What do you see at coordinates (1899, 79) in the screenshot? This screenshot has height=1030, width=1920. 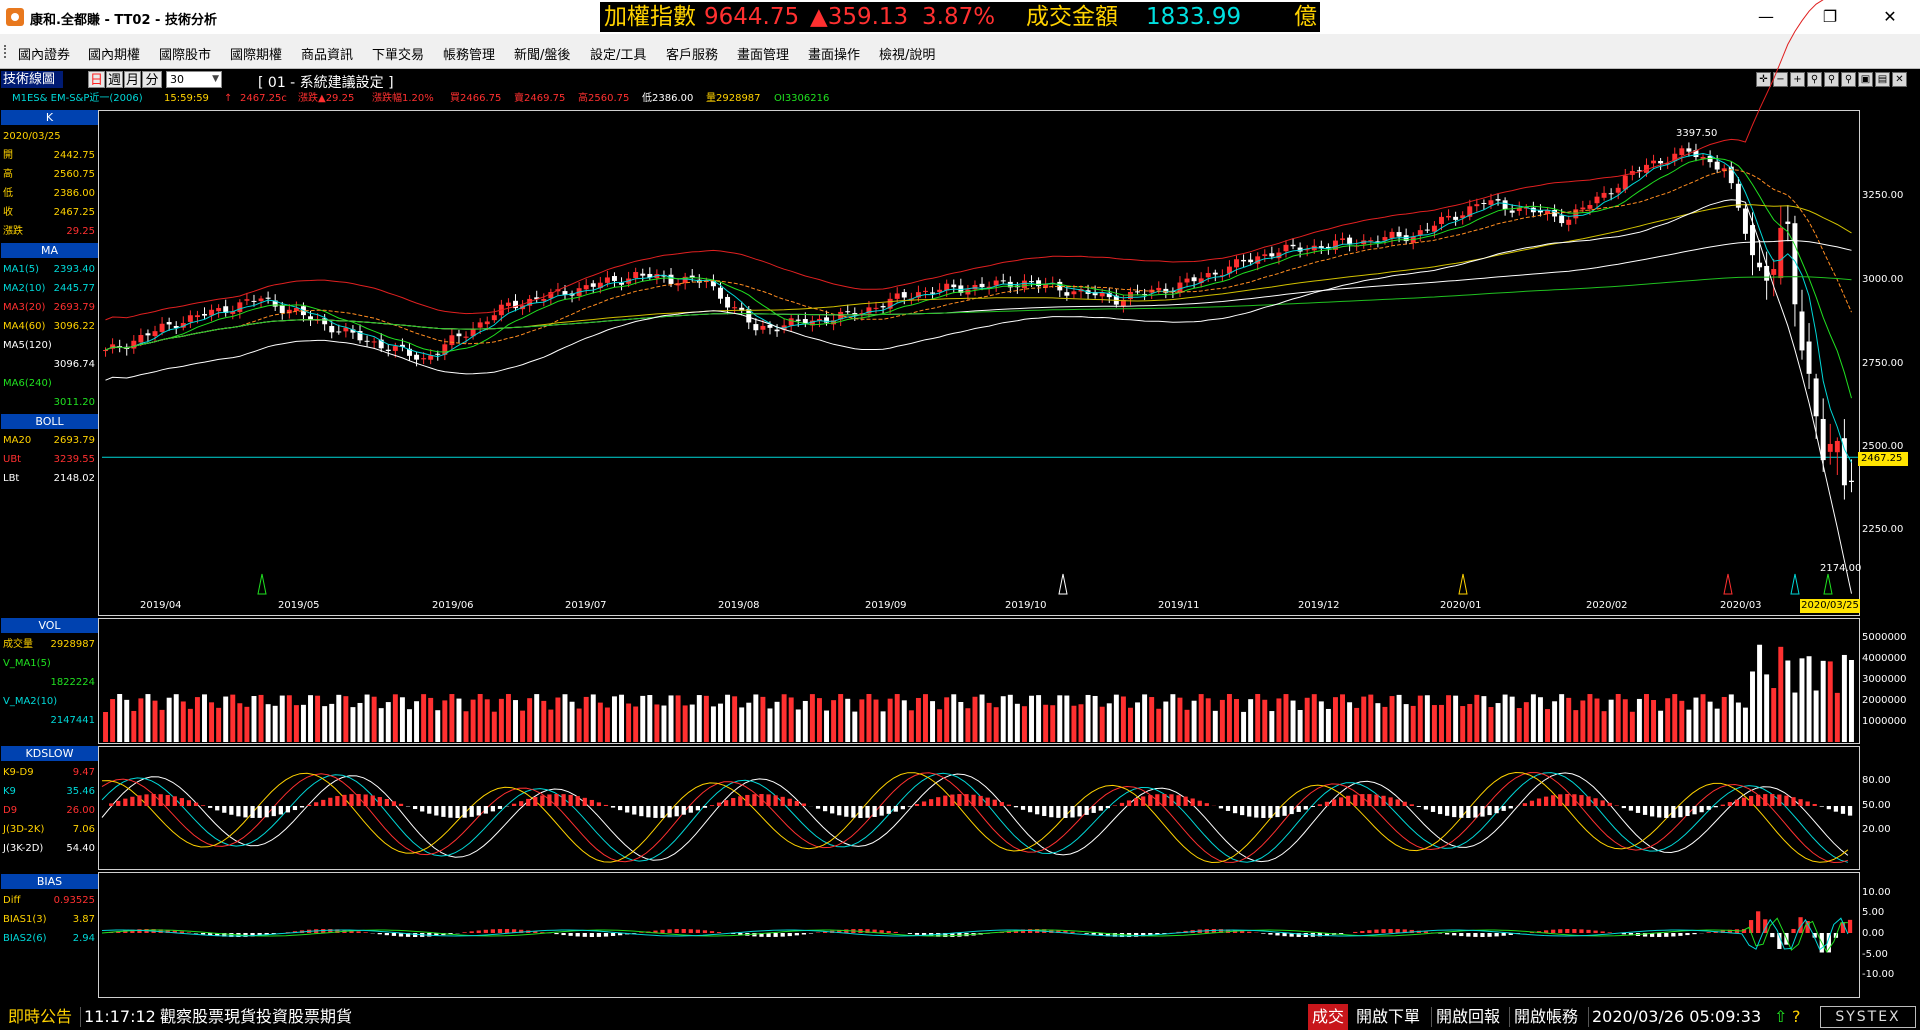 I see `close-chart-icon: ✕` at bounding box center [1899, 79].